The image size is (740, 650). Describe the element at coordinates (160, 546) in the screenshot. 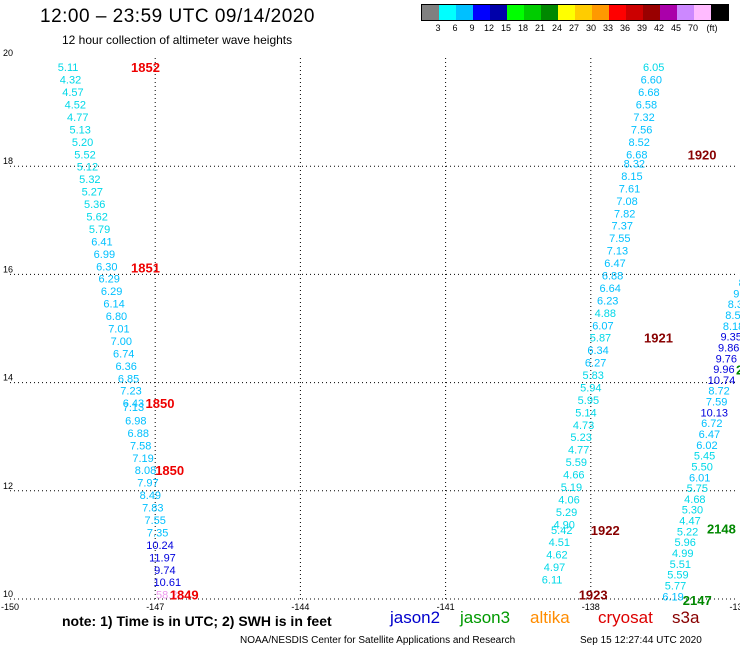

I see `data-point-jason3: 10.24` at that location.